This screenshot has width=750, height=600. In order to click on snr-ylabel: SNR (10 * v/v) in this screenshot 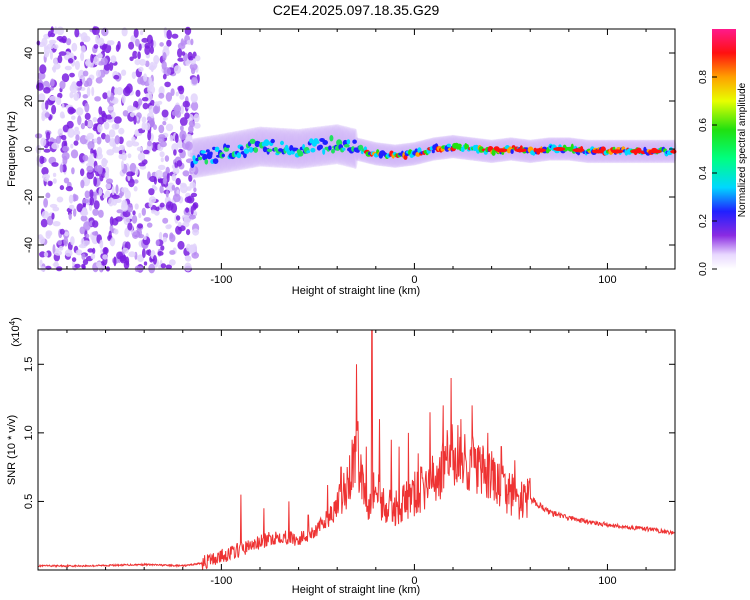, I will do `click(12, 450)`.